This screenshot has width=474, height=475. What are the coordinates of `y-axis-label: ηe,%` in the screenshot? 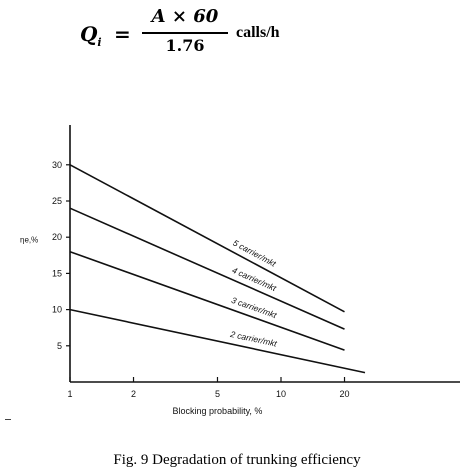 It's located at (29, 239).